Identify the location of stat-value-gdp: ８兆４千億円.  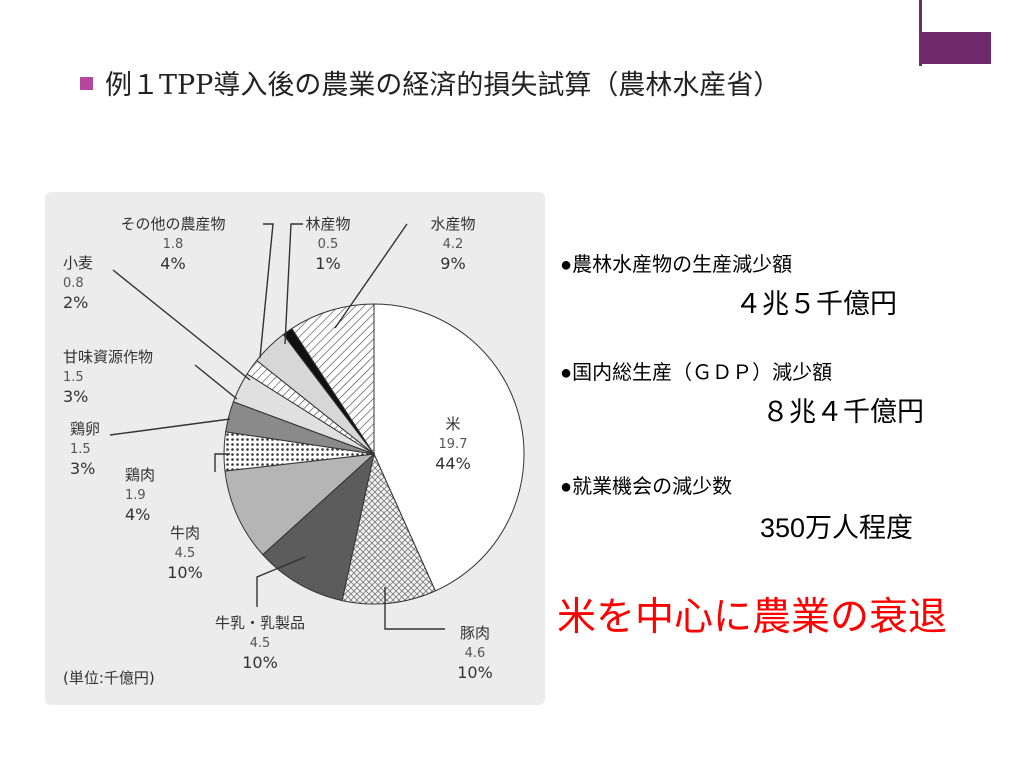
(843, 412).